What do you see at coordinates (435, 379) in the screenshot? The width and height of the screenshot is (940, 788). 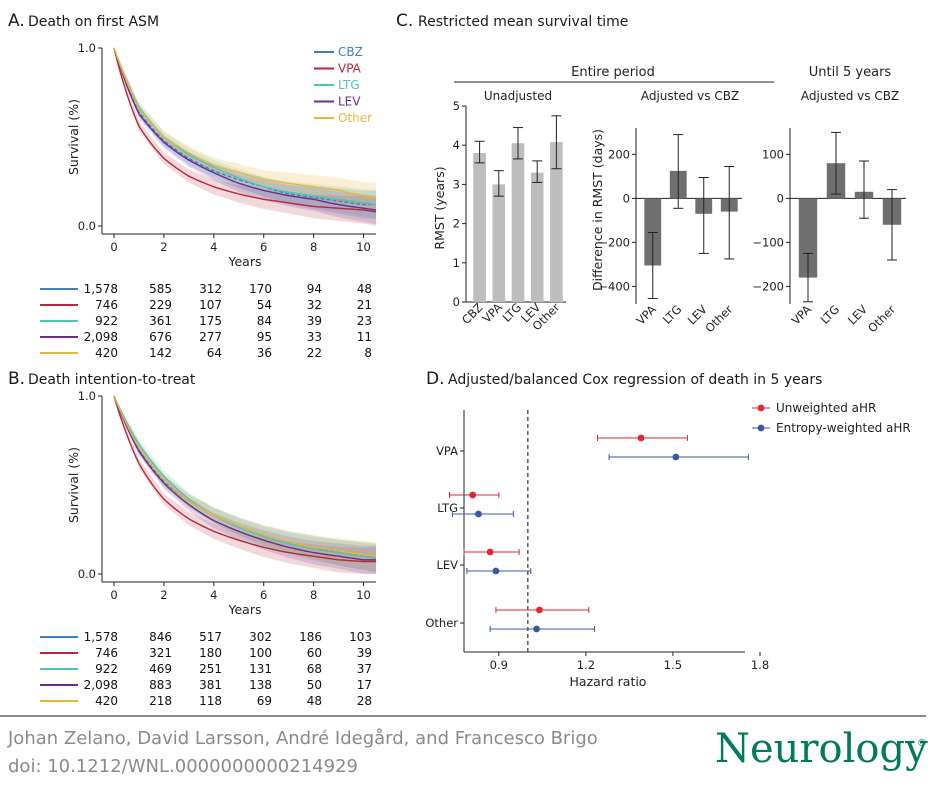 I see `panel-d-letter: D.` at bounding box center [435, 379].